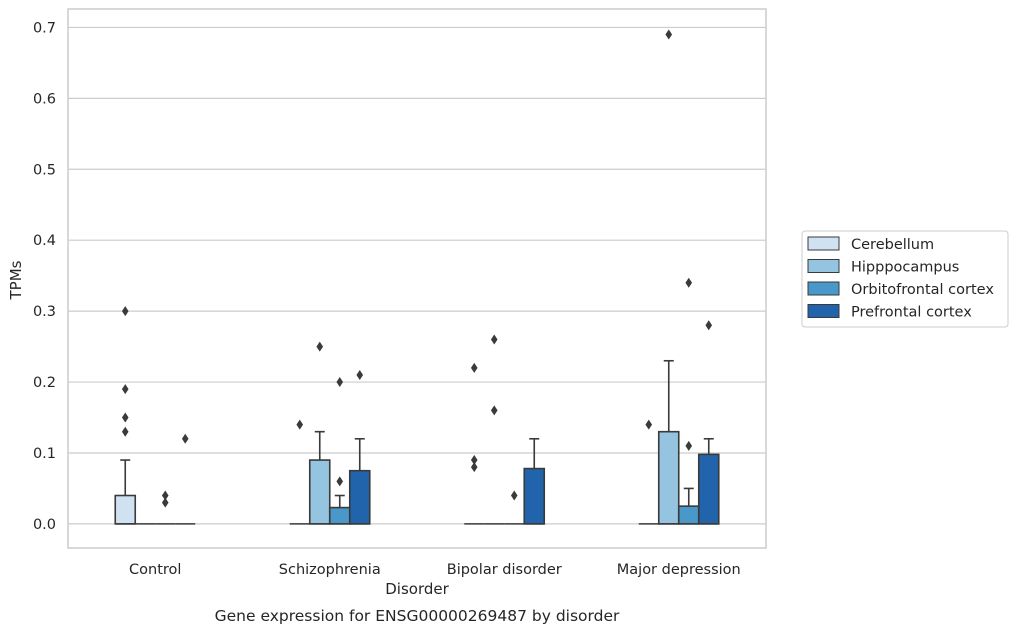  Describe the element at coordinates (922, 290) in the screenshot. I see `legend-label: Orbitofrontal cortex` at that location.